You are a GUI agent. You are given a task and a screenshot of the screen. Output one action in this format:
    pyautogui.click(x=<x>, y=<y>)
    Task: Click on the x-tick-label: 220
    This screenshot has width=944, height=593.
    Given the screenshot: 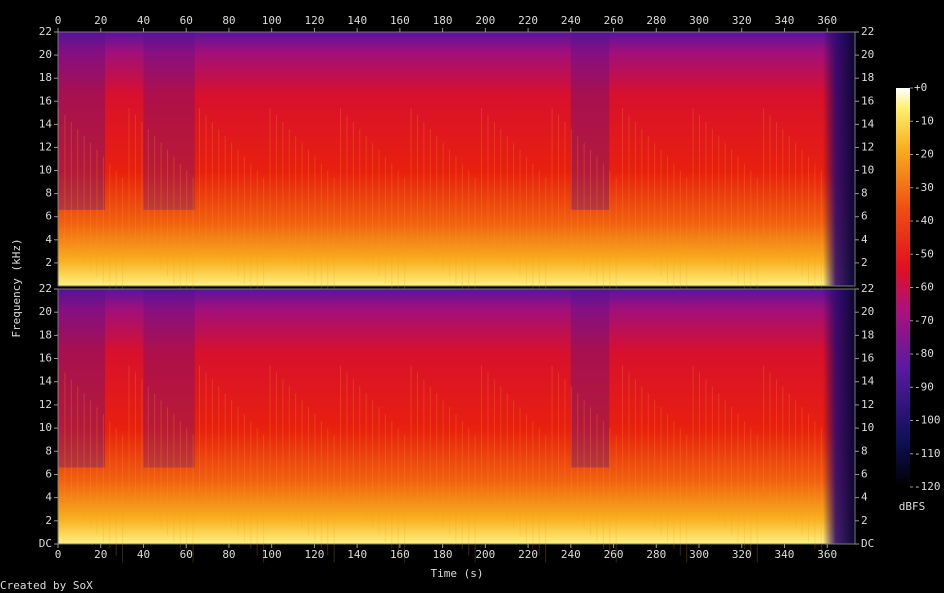 What is the action you would take?
    pyautogui.click(x=528, y=554)
    